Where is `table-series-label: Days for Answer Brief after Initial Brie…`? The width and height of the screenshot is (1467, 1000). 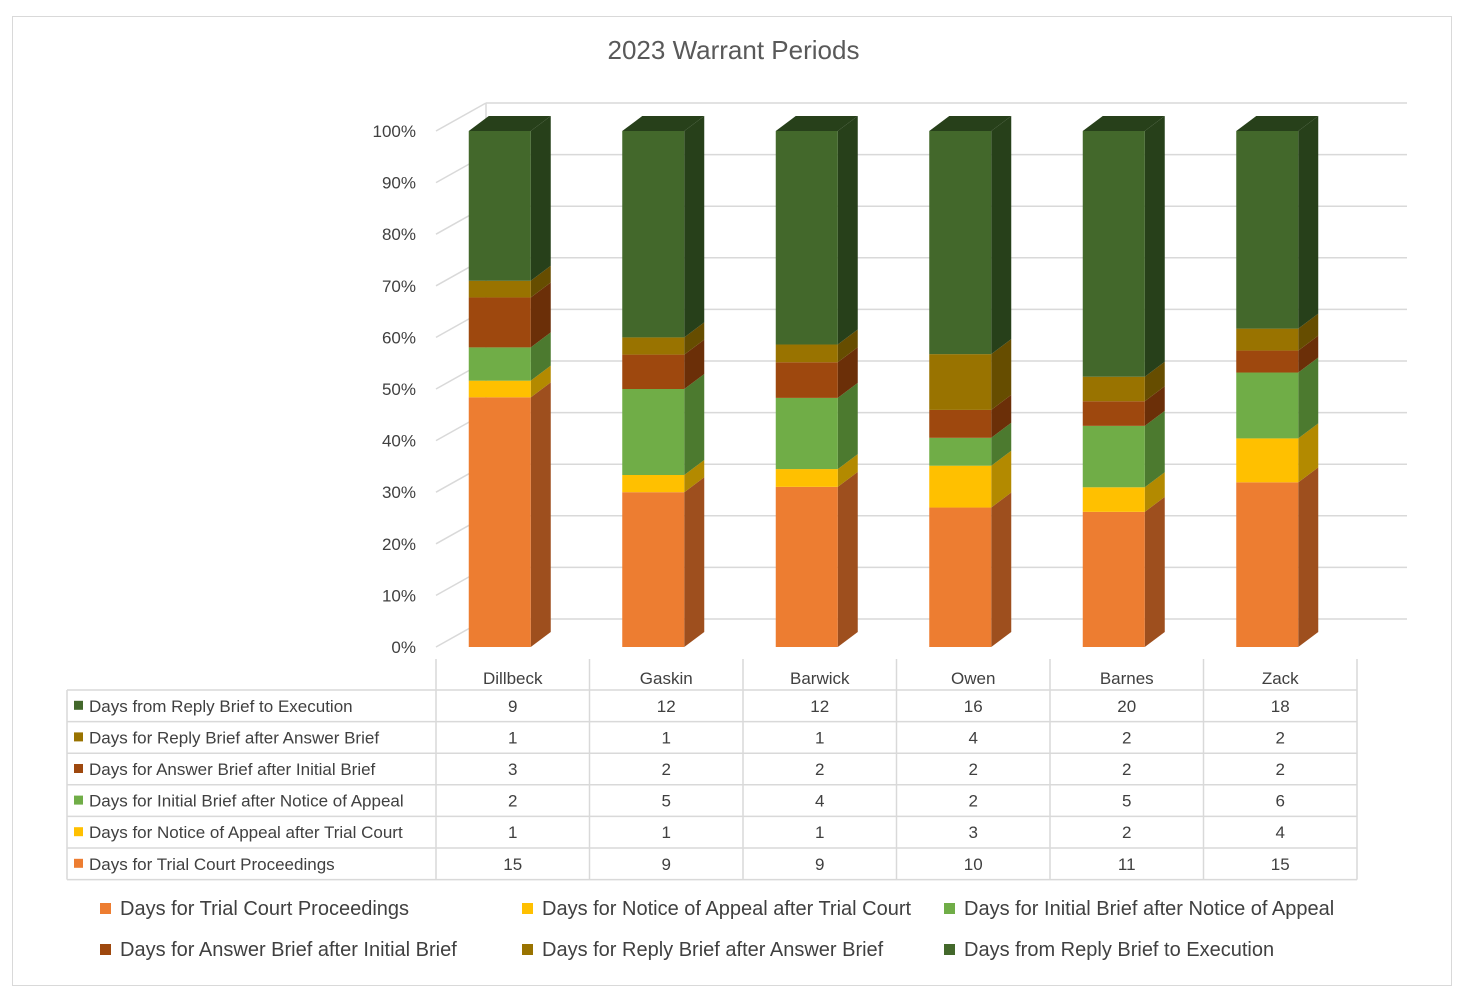 table-series-label: Days for Answer Brief after Initial Brie… is located at coordinates (232, 769).